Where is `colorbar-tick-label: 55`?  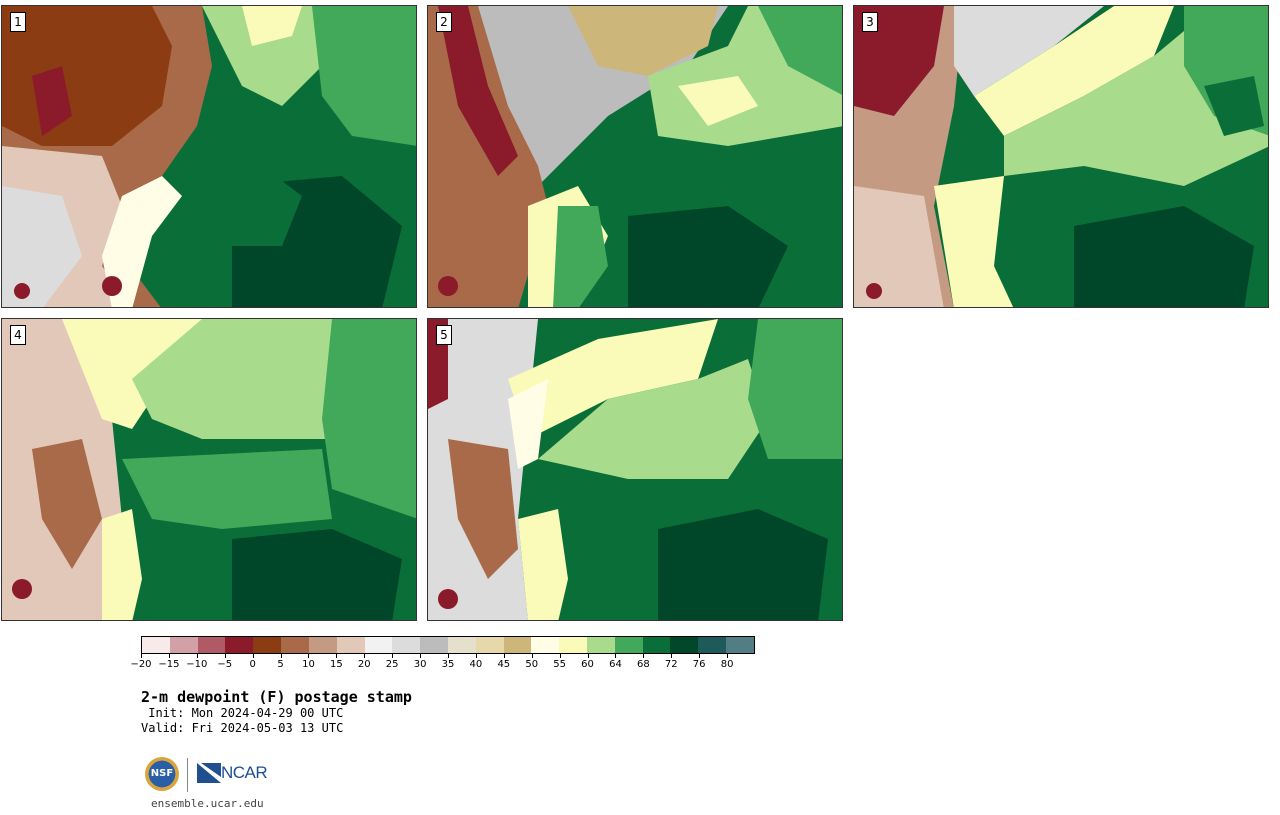 colorbar-tick-label: 55 is located at coordinates (559, 664).